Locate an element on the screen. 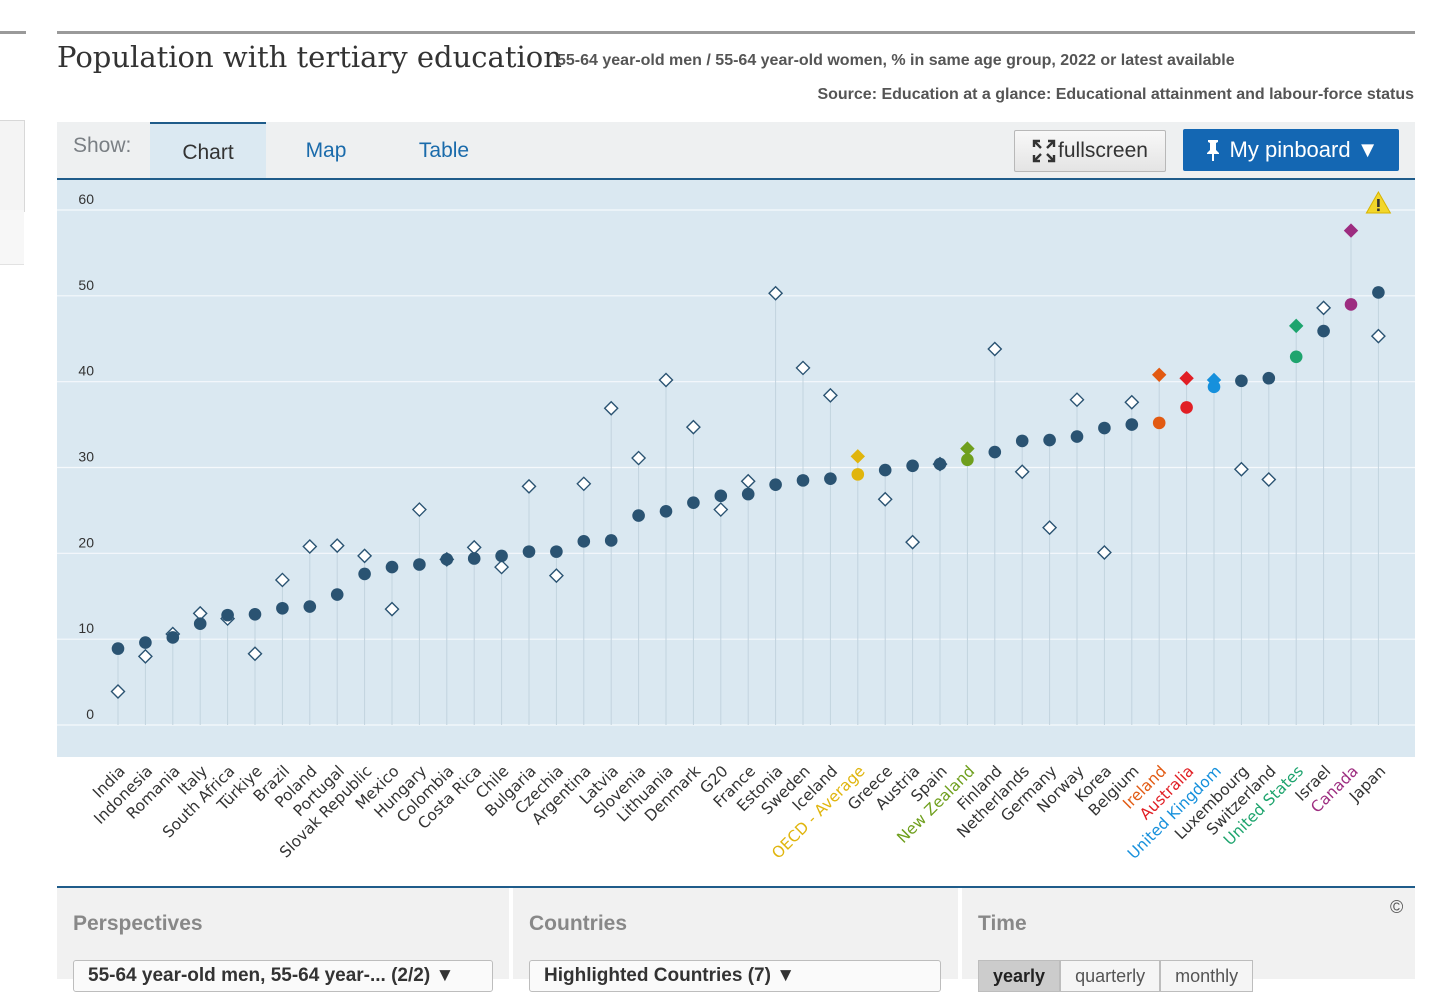 This screenshot has width=1456, height=992. data-column: Chile is located at coordinates (492, 675).